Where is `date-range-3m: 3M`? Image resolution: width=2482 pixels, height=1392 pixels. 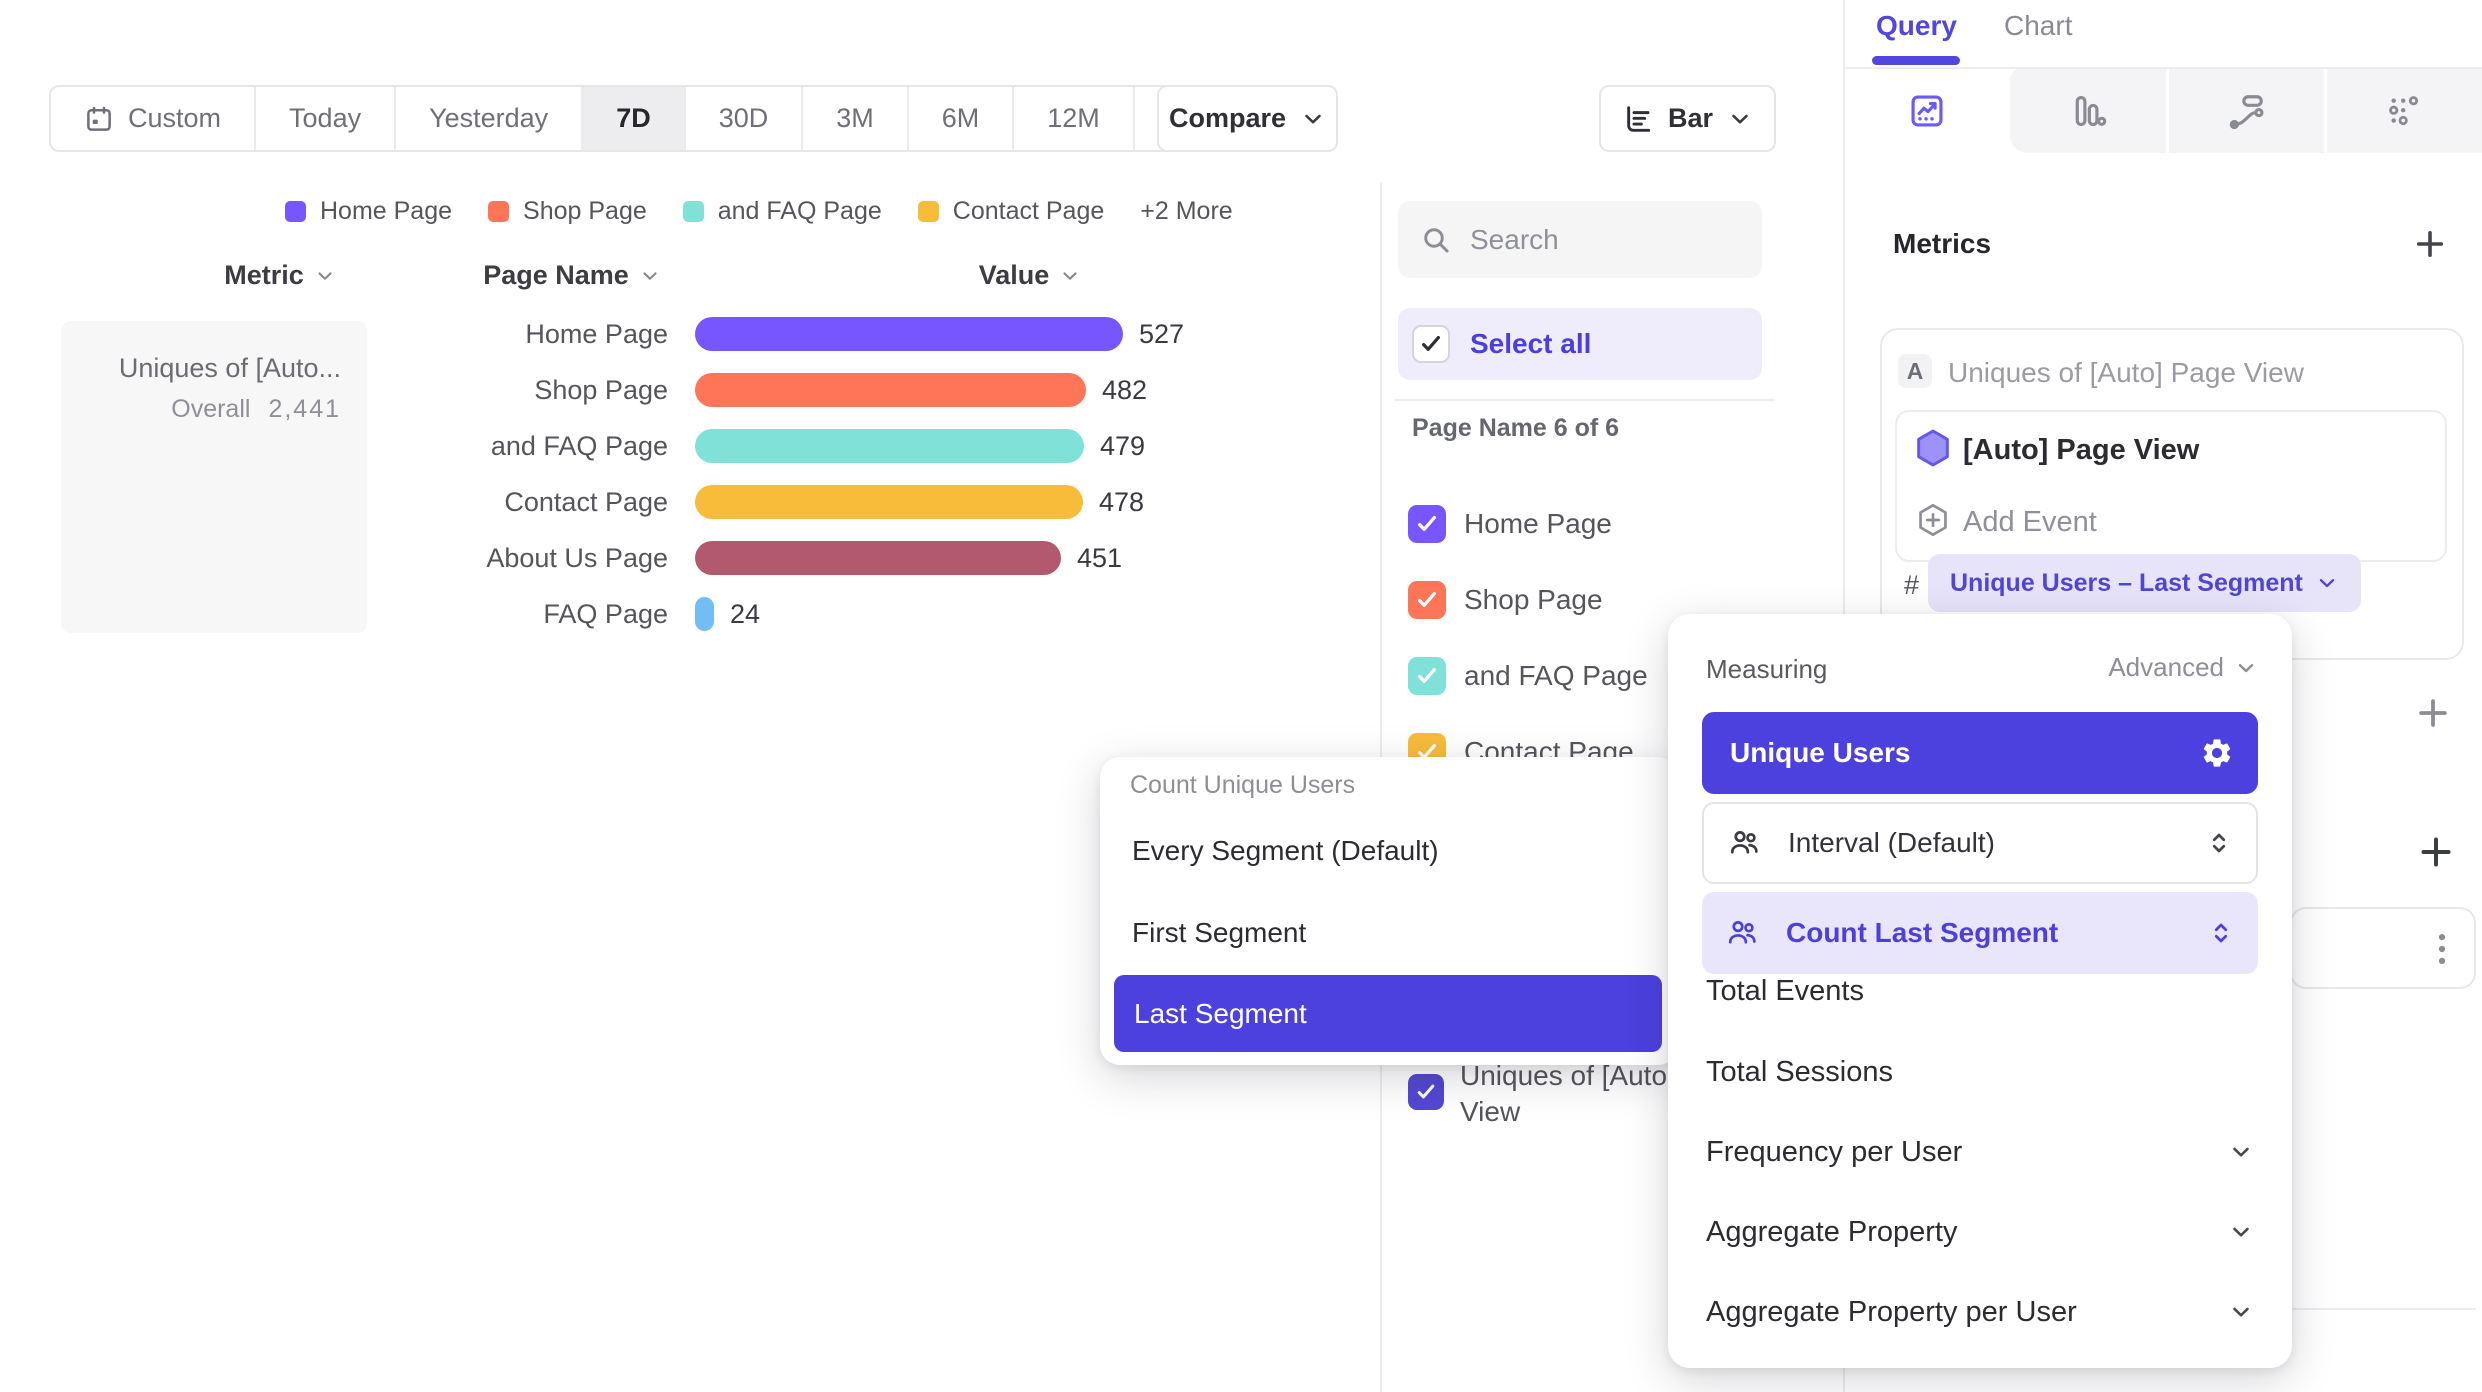
date-range-3m: 3M is located at coordinates (856, 118).